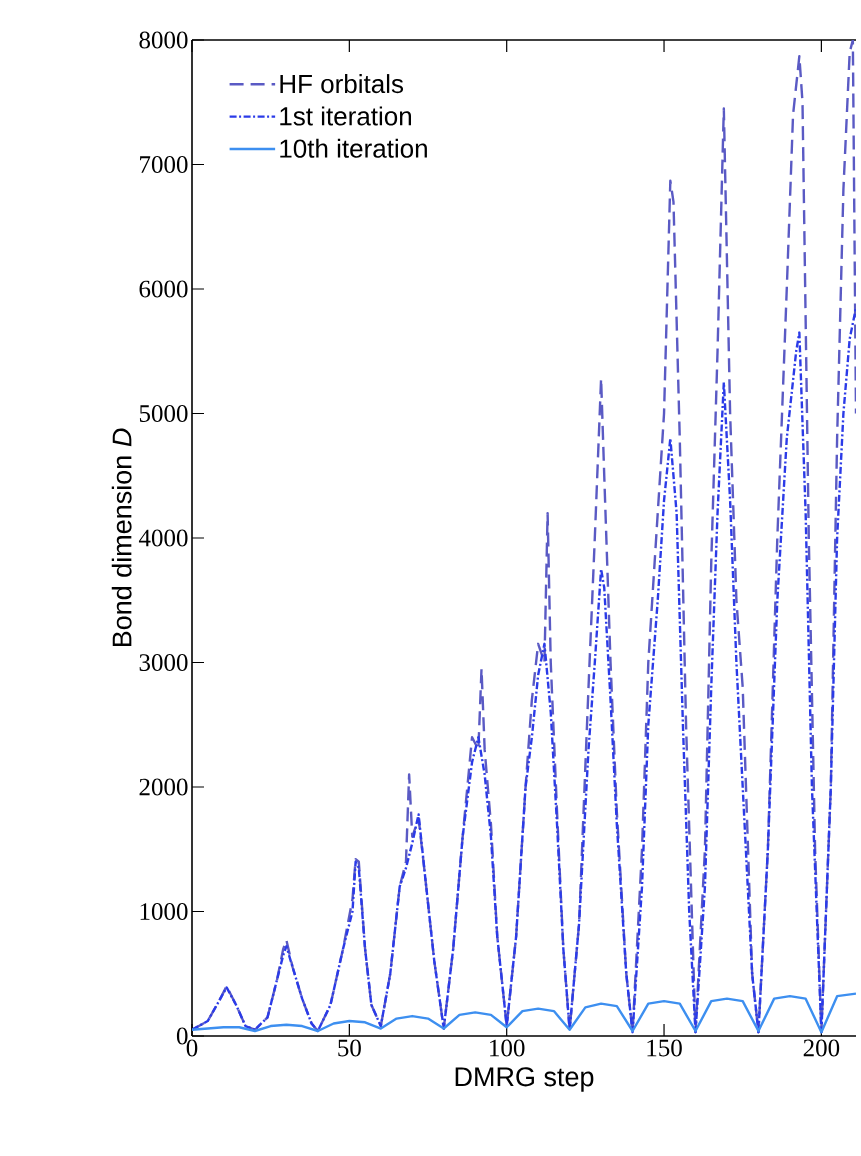 The height and width of the screenshot is (1156, 861). I want to click on x-tick-label: 50, so click(349, 1048).